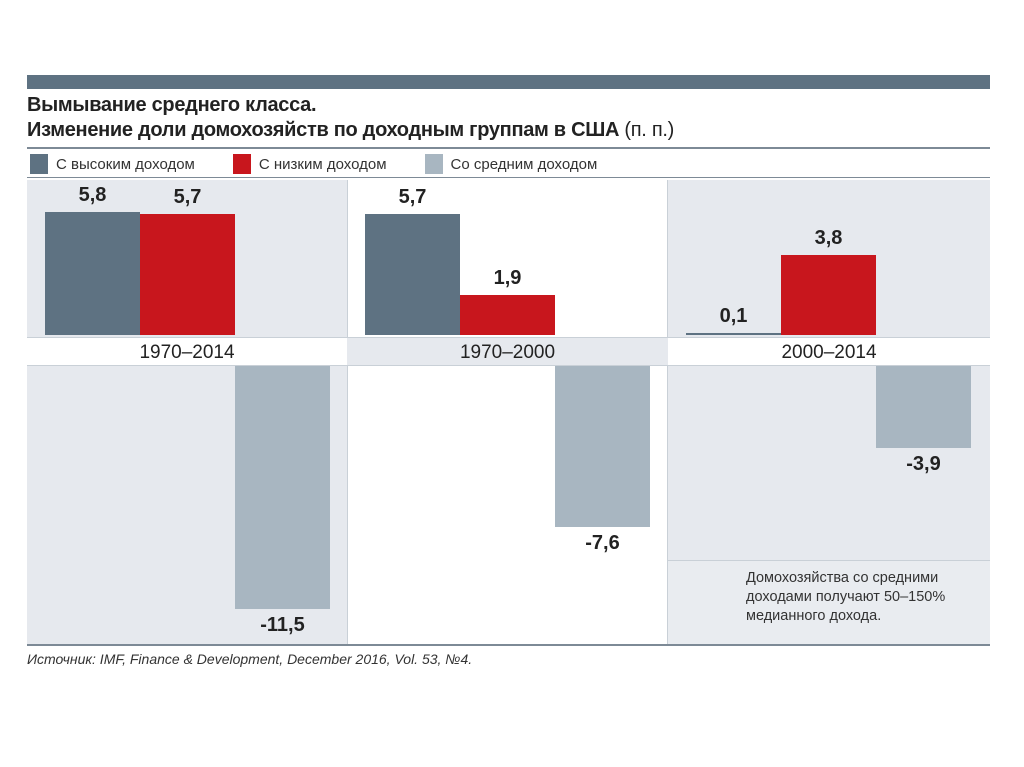  I want to click on data-label: -7,6, so click(602, 542).